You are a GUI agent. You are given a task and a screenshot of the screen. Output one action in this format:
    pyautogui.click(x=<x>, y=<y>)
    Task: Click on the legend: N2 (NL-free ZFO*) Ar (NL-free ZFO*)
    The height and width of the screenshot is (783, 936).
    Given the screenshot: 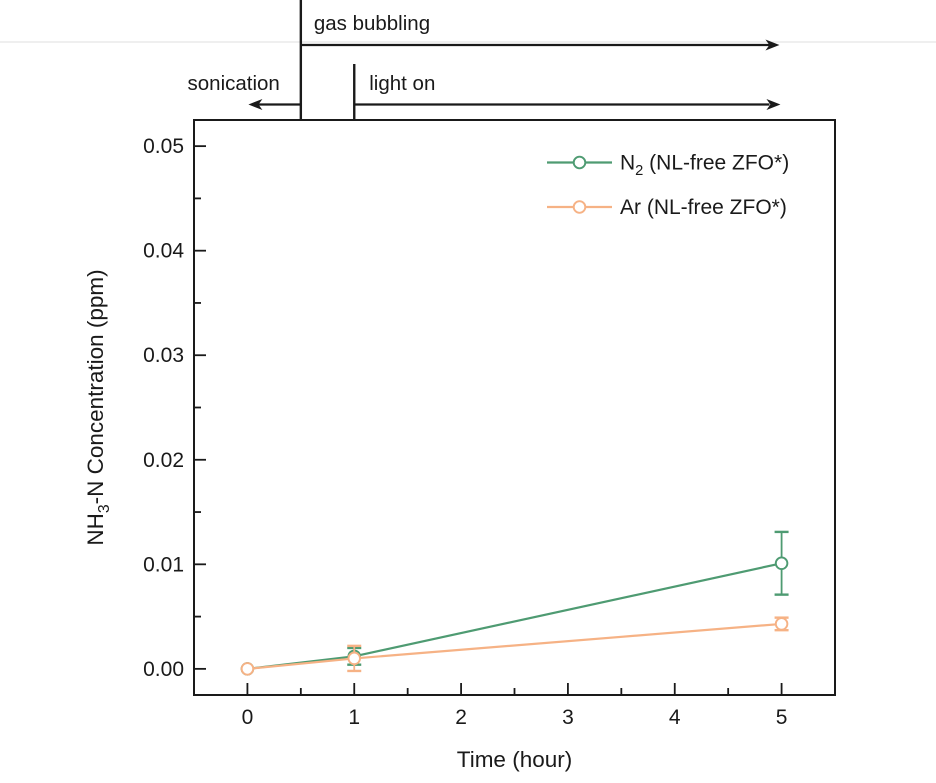 What is the action you would take?
    pyautogui.click(x=668, y=185)
    